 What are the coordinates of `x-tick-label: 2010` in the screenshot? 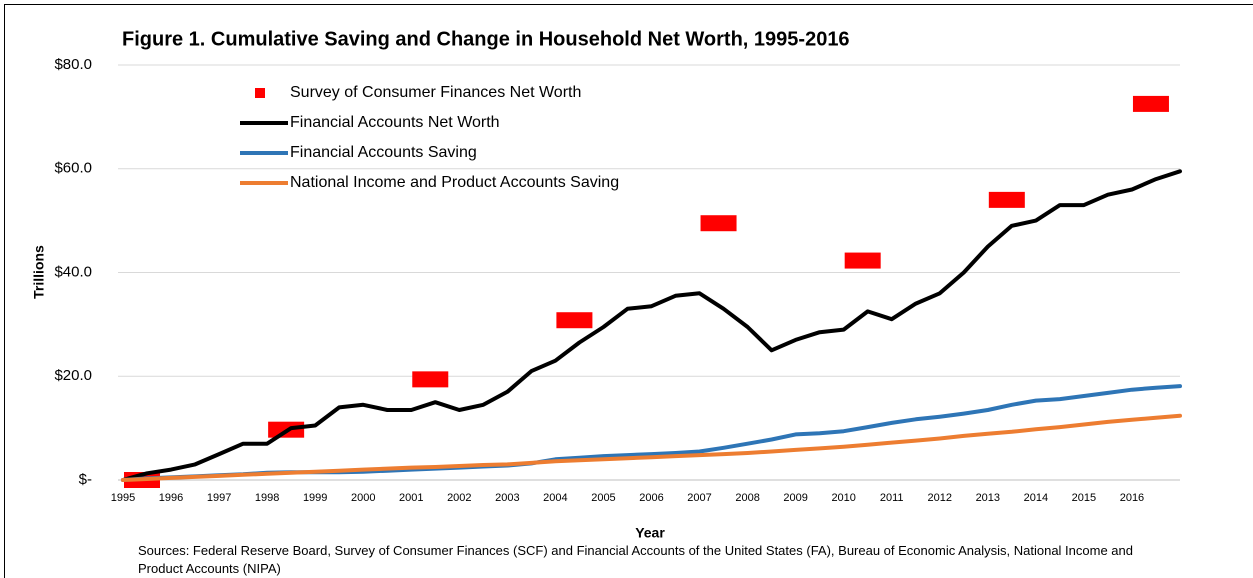 It's located at (843, 498).